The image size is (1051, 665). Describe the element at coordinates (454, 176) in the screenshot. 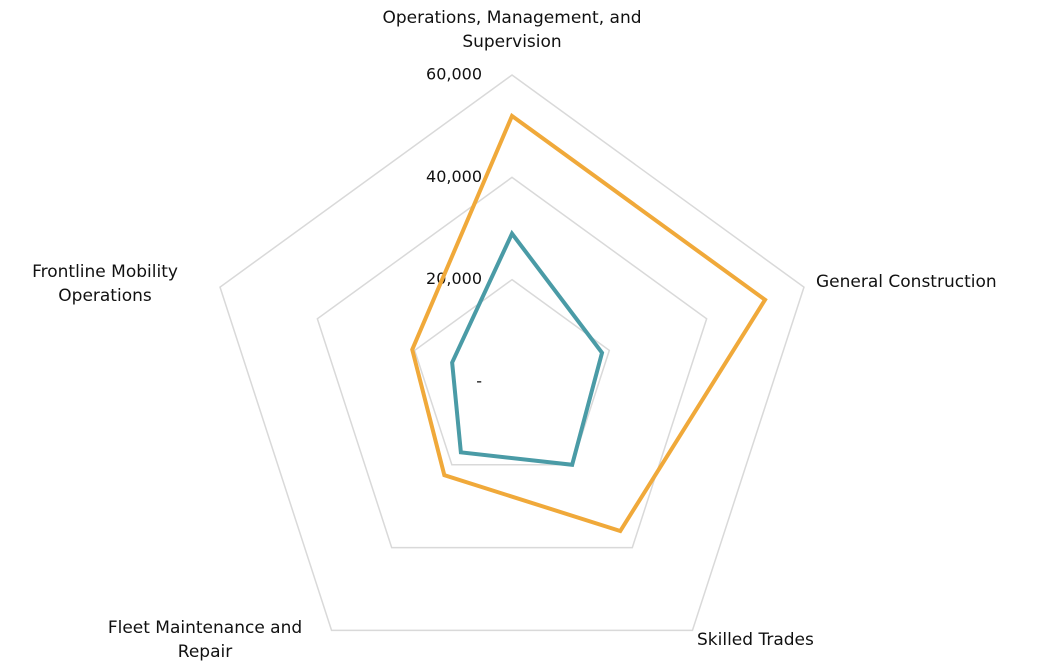

I see `r-tick-label: 40,000` at that location.